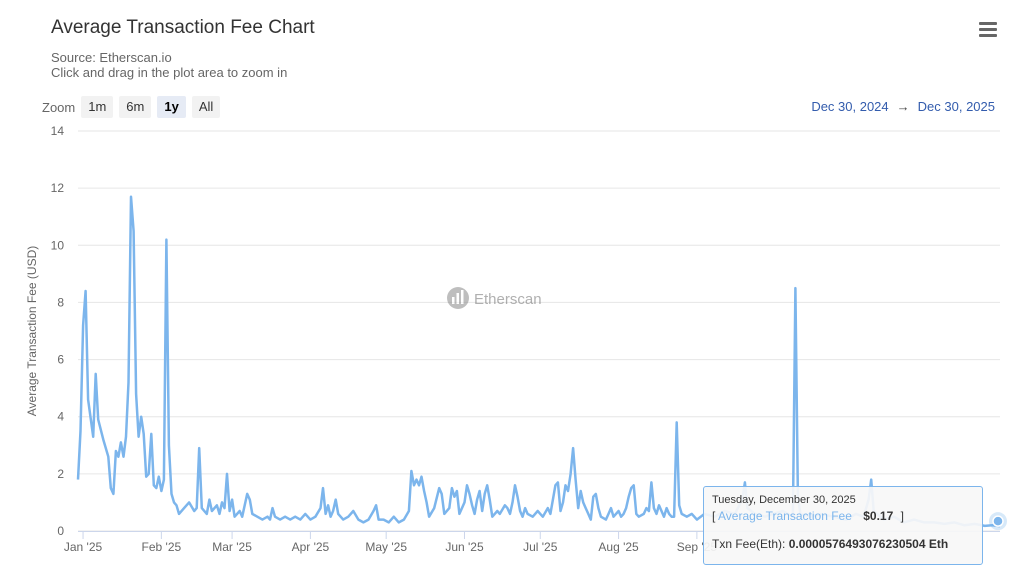 Image resolution: width=1024 pixels, height=584 pixels. I want to click on tooltip-eth-value: 0.0000576493076230504 Eth, so click(868, 544).